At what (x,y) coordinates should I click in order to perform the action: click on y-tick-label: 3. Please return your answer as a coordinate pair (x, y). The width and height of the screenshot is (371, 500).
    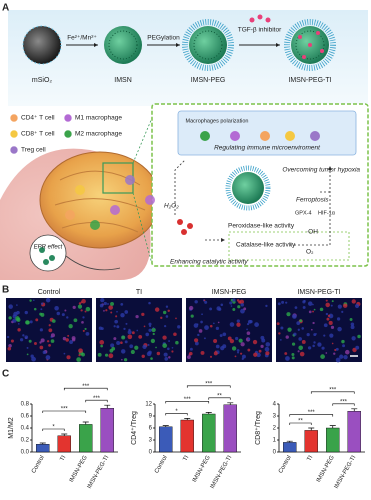
    Looking at the image, I should click on (275, 417).